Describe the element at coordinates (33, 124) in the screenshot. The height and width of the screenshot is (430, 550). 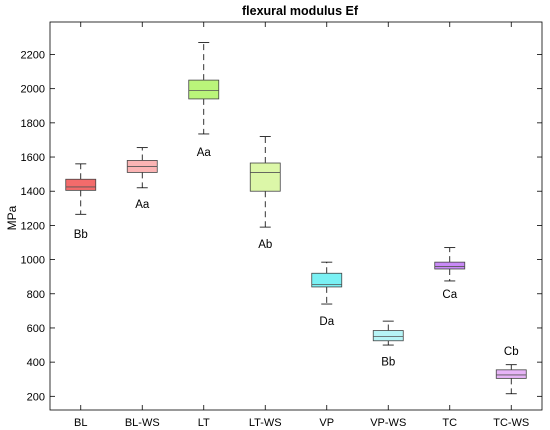
I see `y-tick-label: 1800` at that location.